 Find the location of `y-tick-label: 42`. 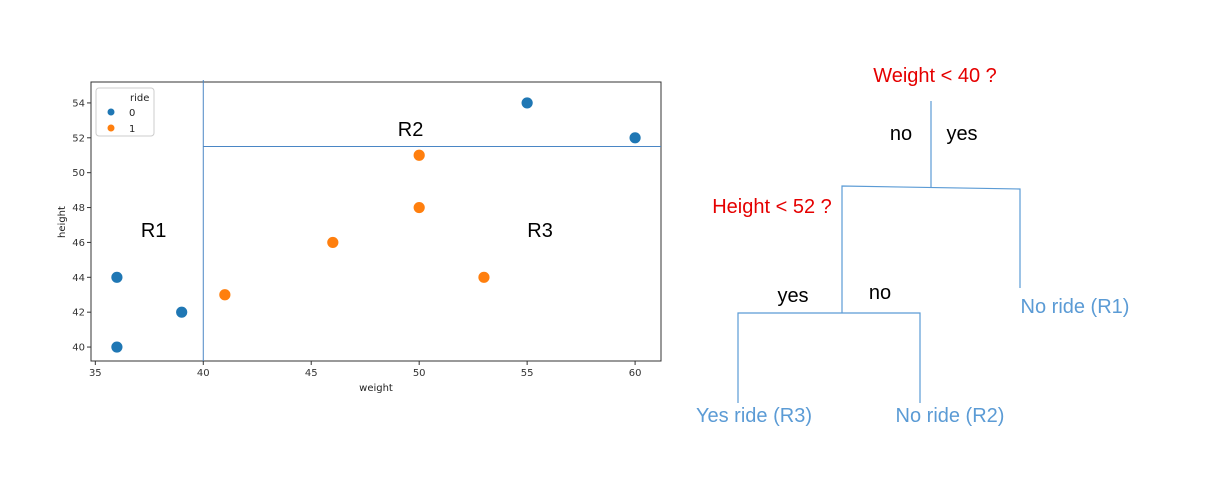

y-tick-label: 42 is located at coordinates (78, 313).